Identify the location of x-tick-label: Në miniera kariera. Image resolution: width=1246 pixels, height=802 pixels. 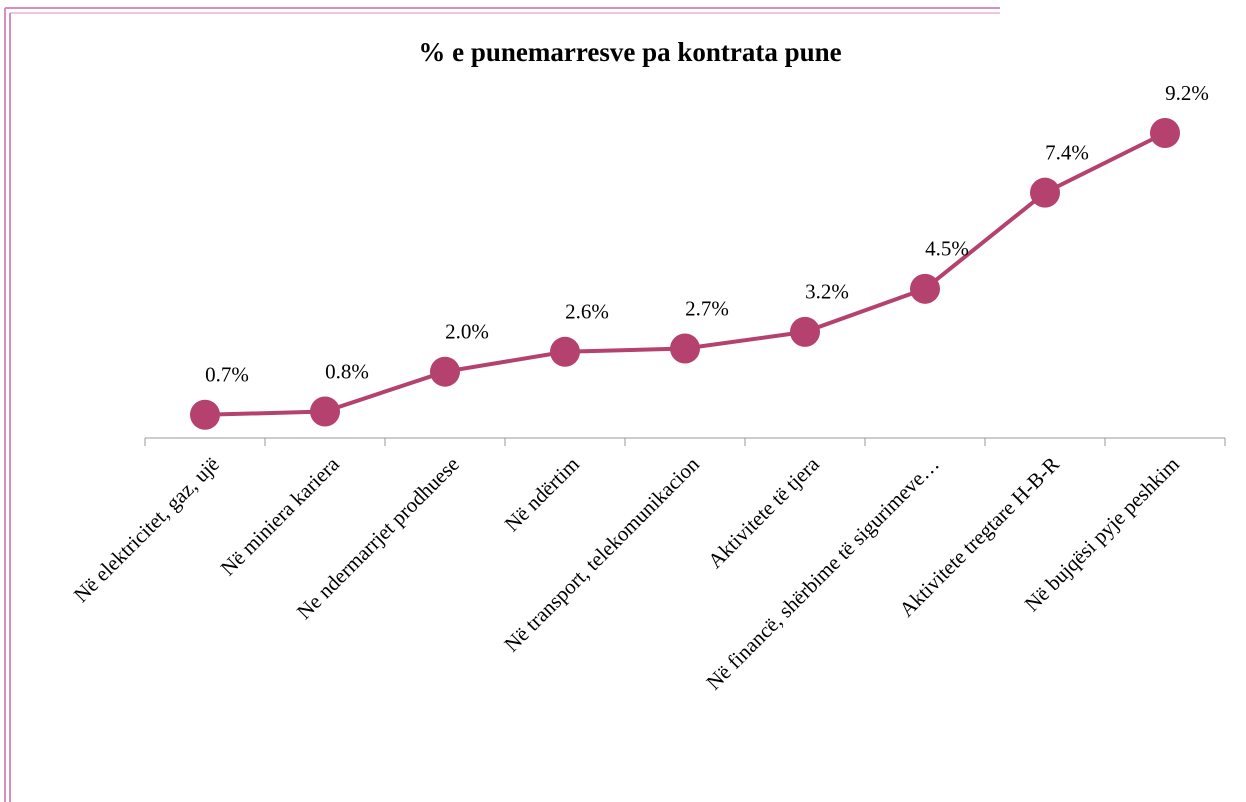
(280, 515).